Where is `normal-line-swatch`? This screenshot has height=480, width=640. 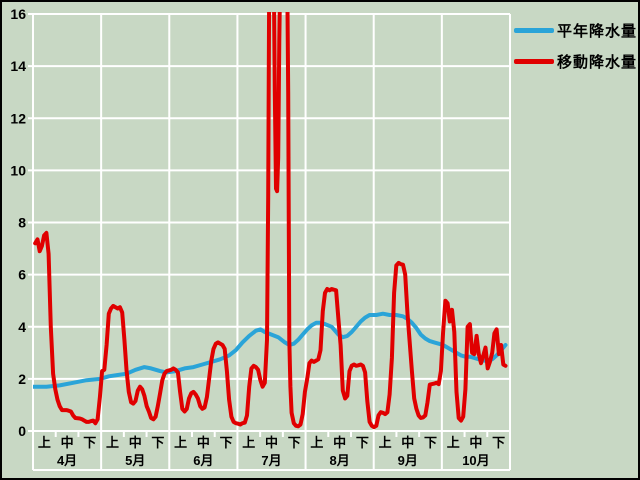
normal-line-swatch is located at coordinates (534, 30).